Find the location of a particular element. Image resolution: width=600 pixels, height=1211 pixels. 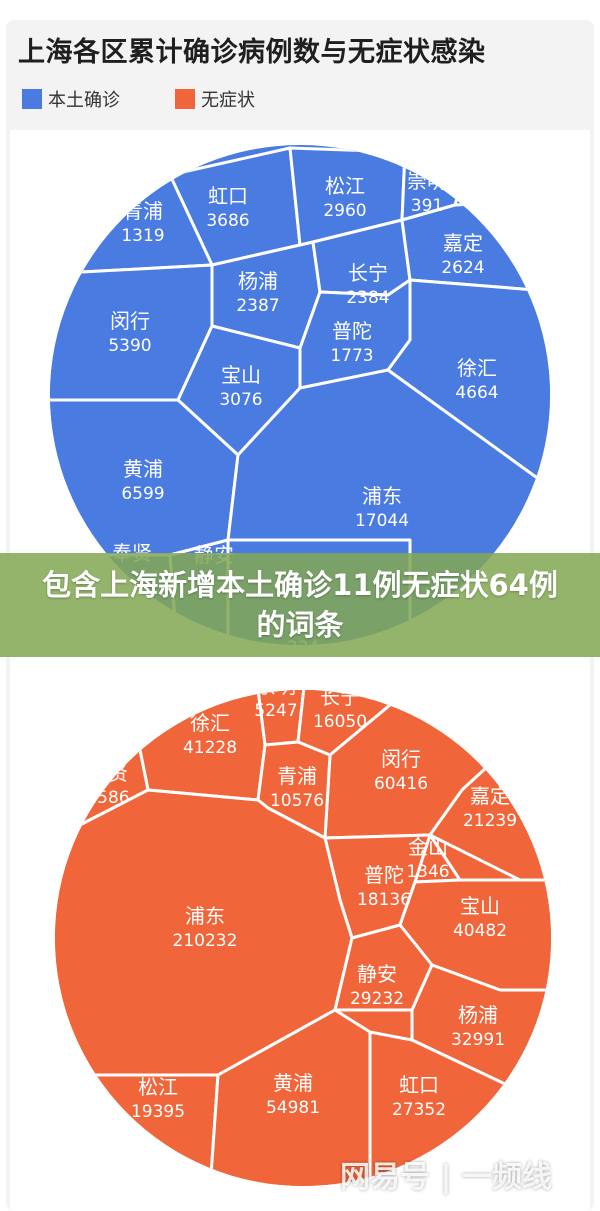

cell-value-label: 4664 is located at coordinates (476, 393).